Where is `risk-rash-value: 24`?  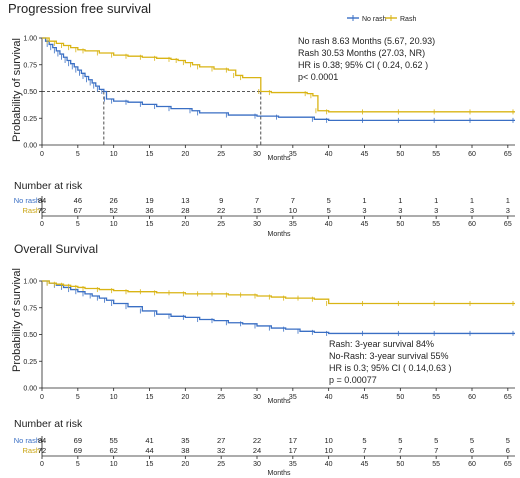
risk-rash-value: 24 is located at coordinates (257, 450).